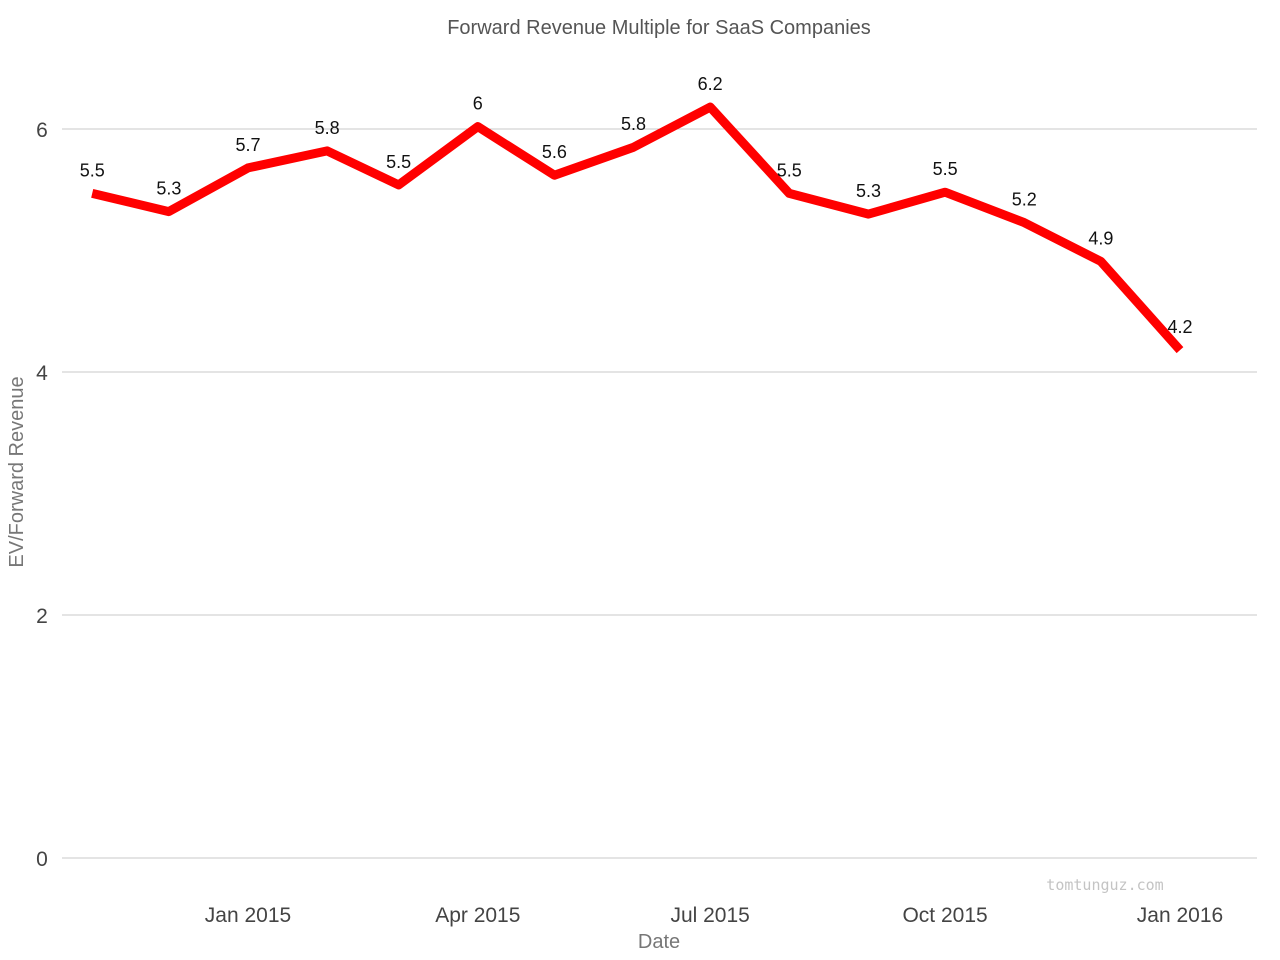  What do you see at coordinates (1024, 200) in the screenshot?
I see `data-label: 5.2` at bounding box center [1024, 200].